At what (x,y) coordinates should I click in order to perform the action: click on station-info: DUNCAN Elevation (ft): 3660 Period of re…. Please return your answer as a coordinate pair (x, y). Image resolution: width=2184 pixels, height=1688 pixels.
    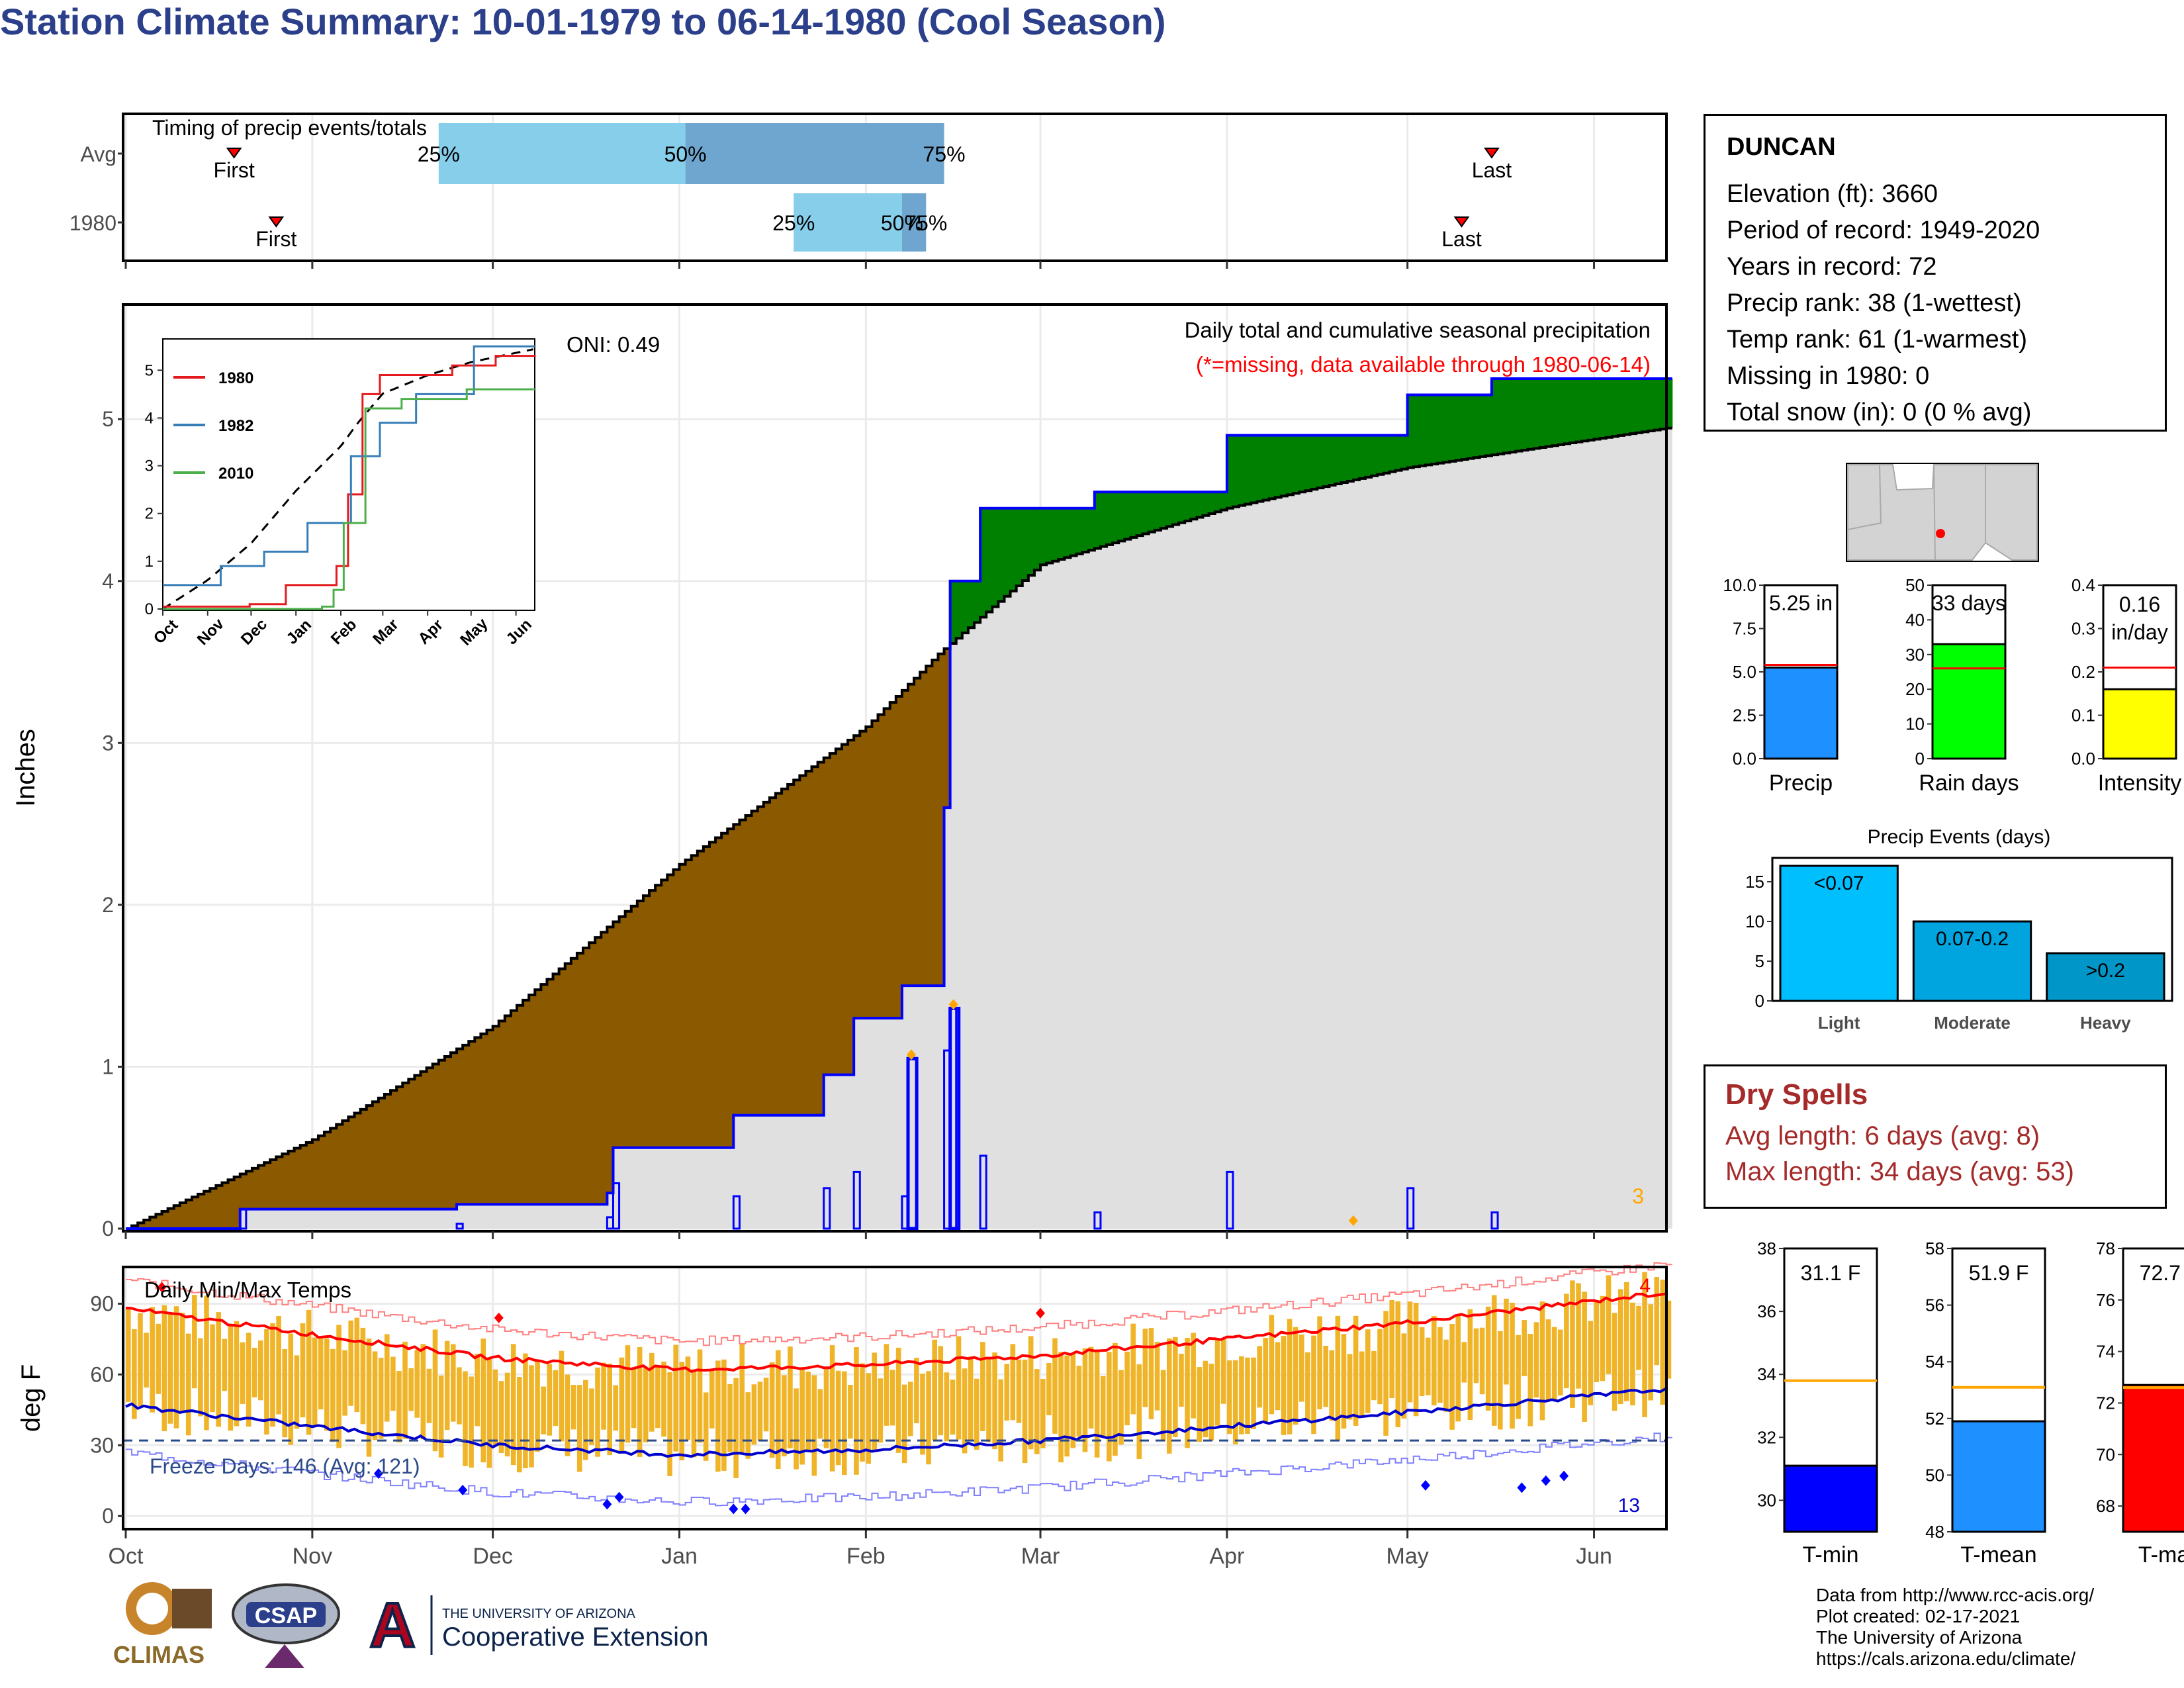
    Looking at the image, I should click on (1935, 273).